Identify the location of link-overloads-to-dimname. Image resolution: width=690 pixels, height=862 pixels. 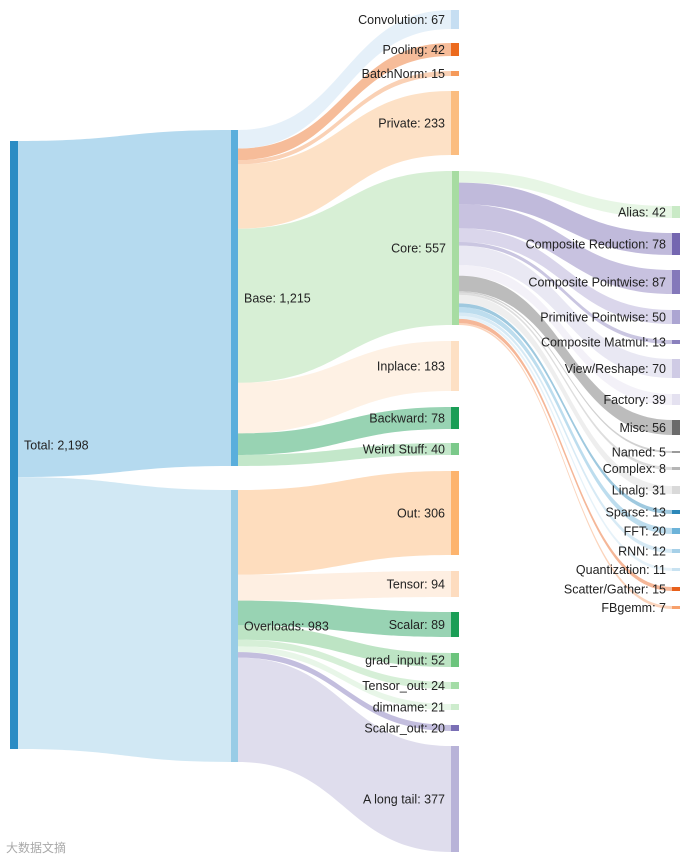
(344, 678).